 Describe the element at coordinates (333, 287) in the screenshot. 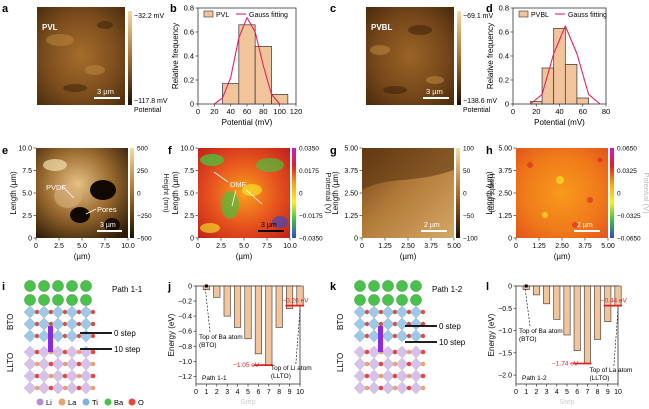

I see `panel-letter-k: k` at that location.